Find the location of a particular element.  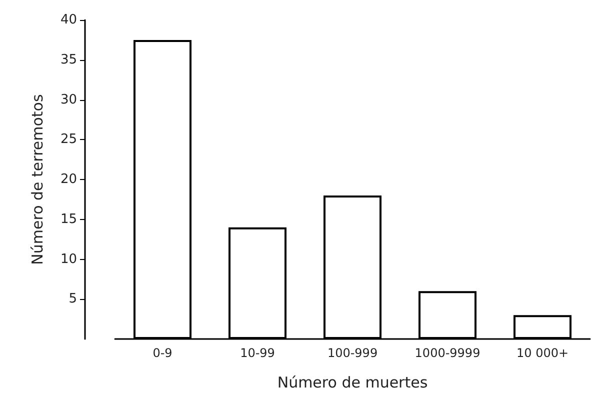

x-tick-label: 1000-9999 is located at coordinates (447, 353).